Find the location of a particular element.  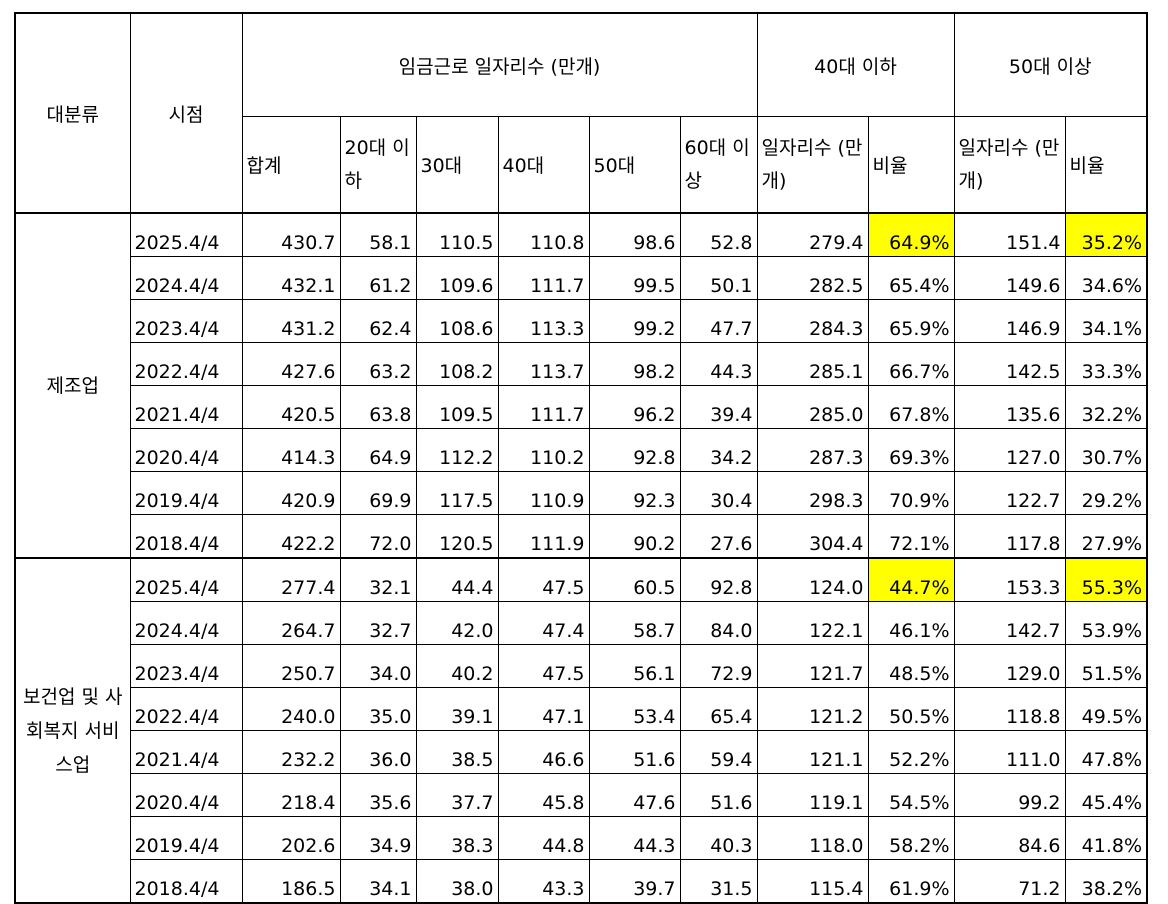

age40-cell: 110.8 is located at coordinates (543, 234).